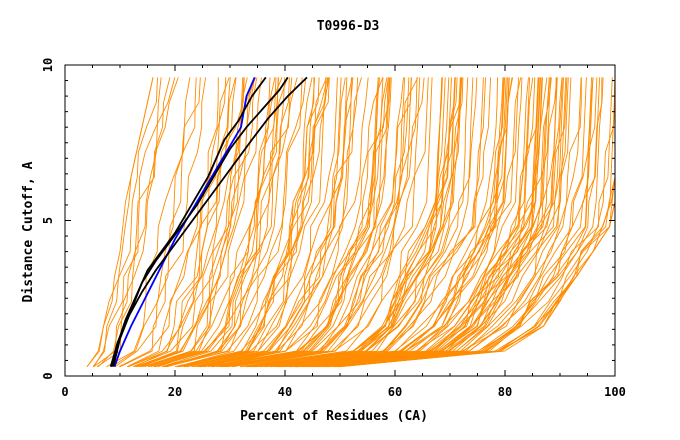  I want to click on y-tick-label: 5, so click(48, 220).